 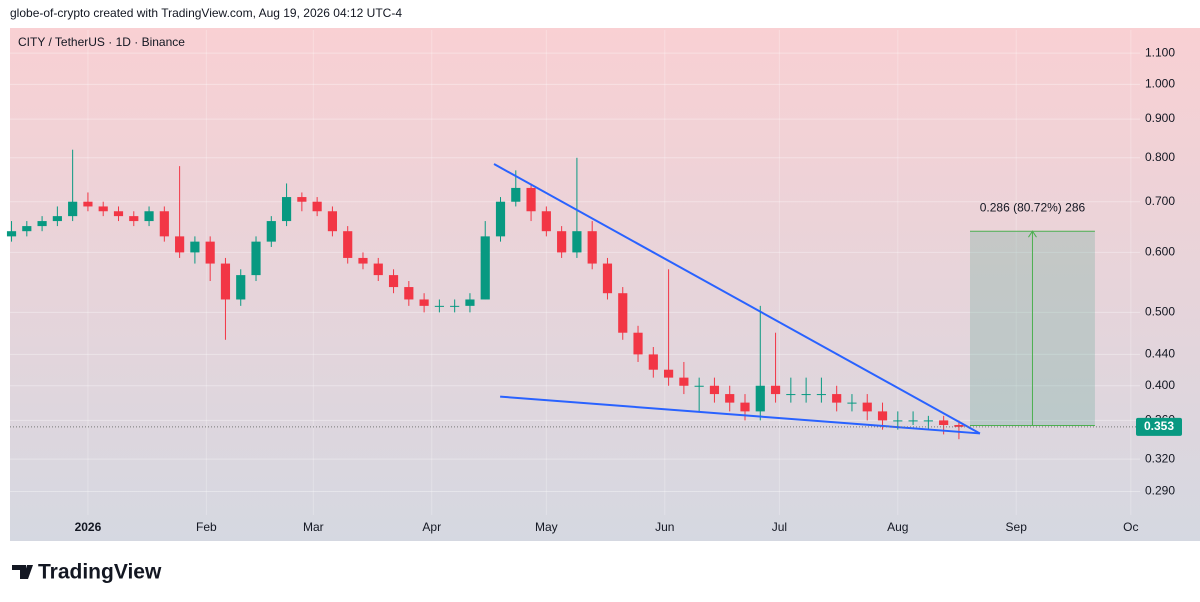 I want to click on x-tick-label: Apr, so click(x=431, y=527).